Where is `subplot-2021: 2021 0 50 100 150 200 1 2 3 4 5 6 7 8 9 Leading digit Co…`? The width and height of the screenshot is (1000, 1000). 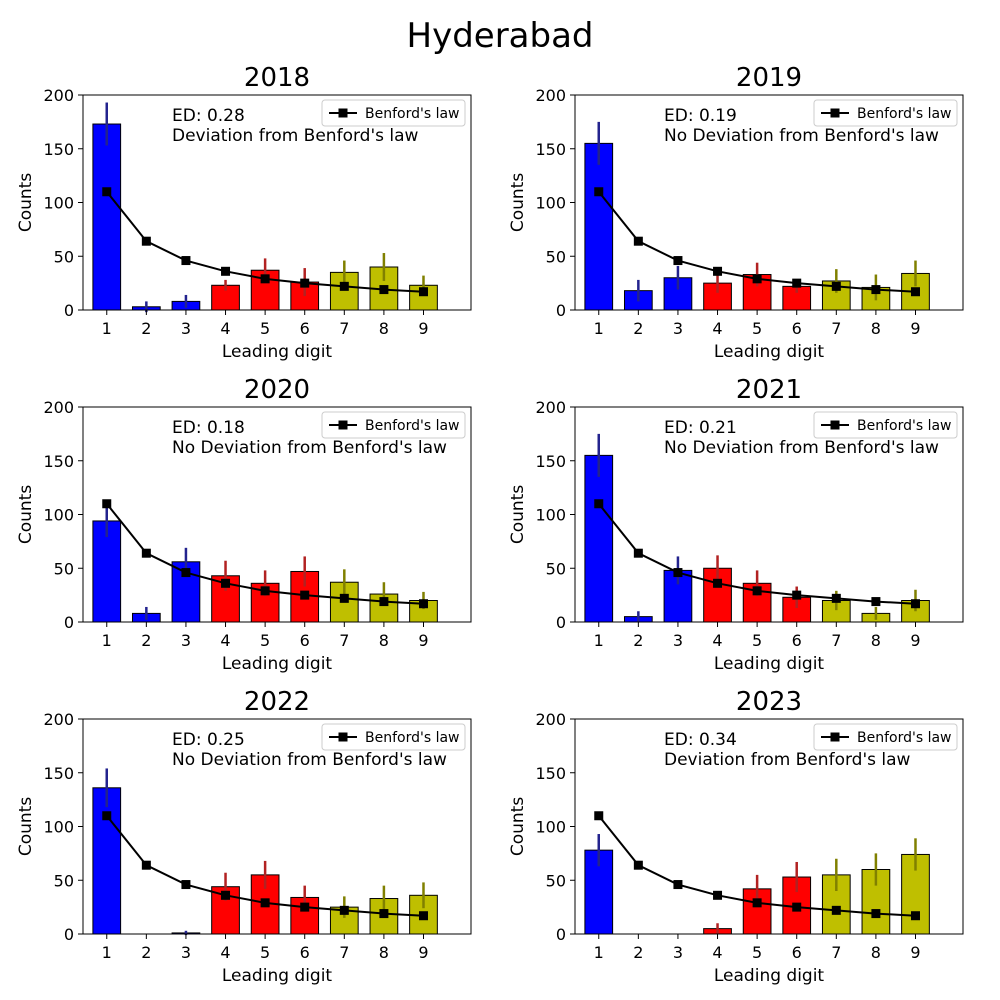
subplot-2021: 2021 0 50 100 150 200 1 2 3 4 5 6 7 8 9 Leading digit Co… is located at coordinates (736, 524).